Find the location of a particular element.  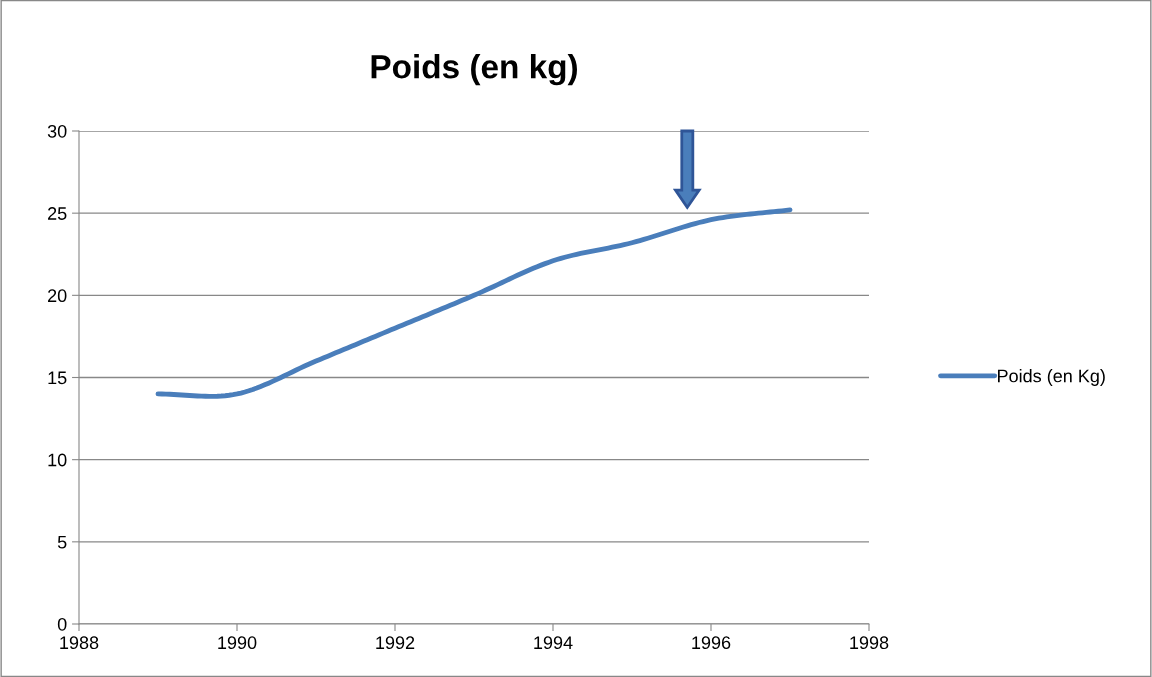

y-tick-label: 5 is located at coordinates (62, 542).